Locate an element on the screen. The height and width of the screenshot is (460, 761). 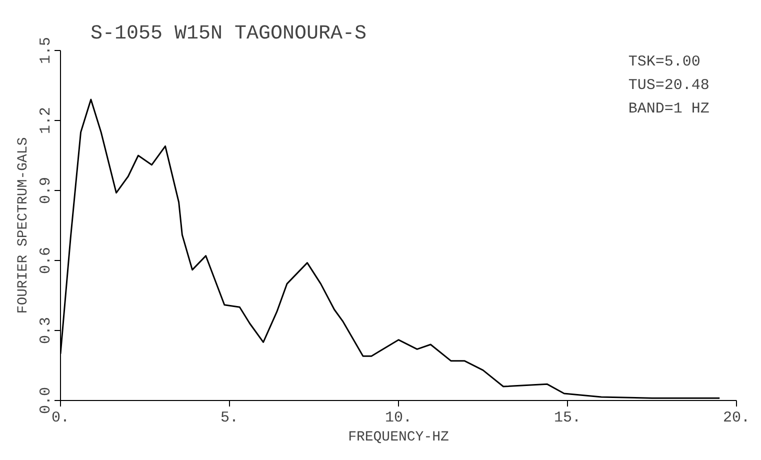
x-axis-title: FREQUENCY-HZ is located at coordinates (398, 438).